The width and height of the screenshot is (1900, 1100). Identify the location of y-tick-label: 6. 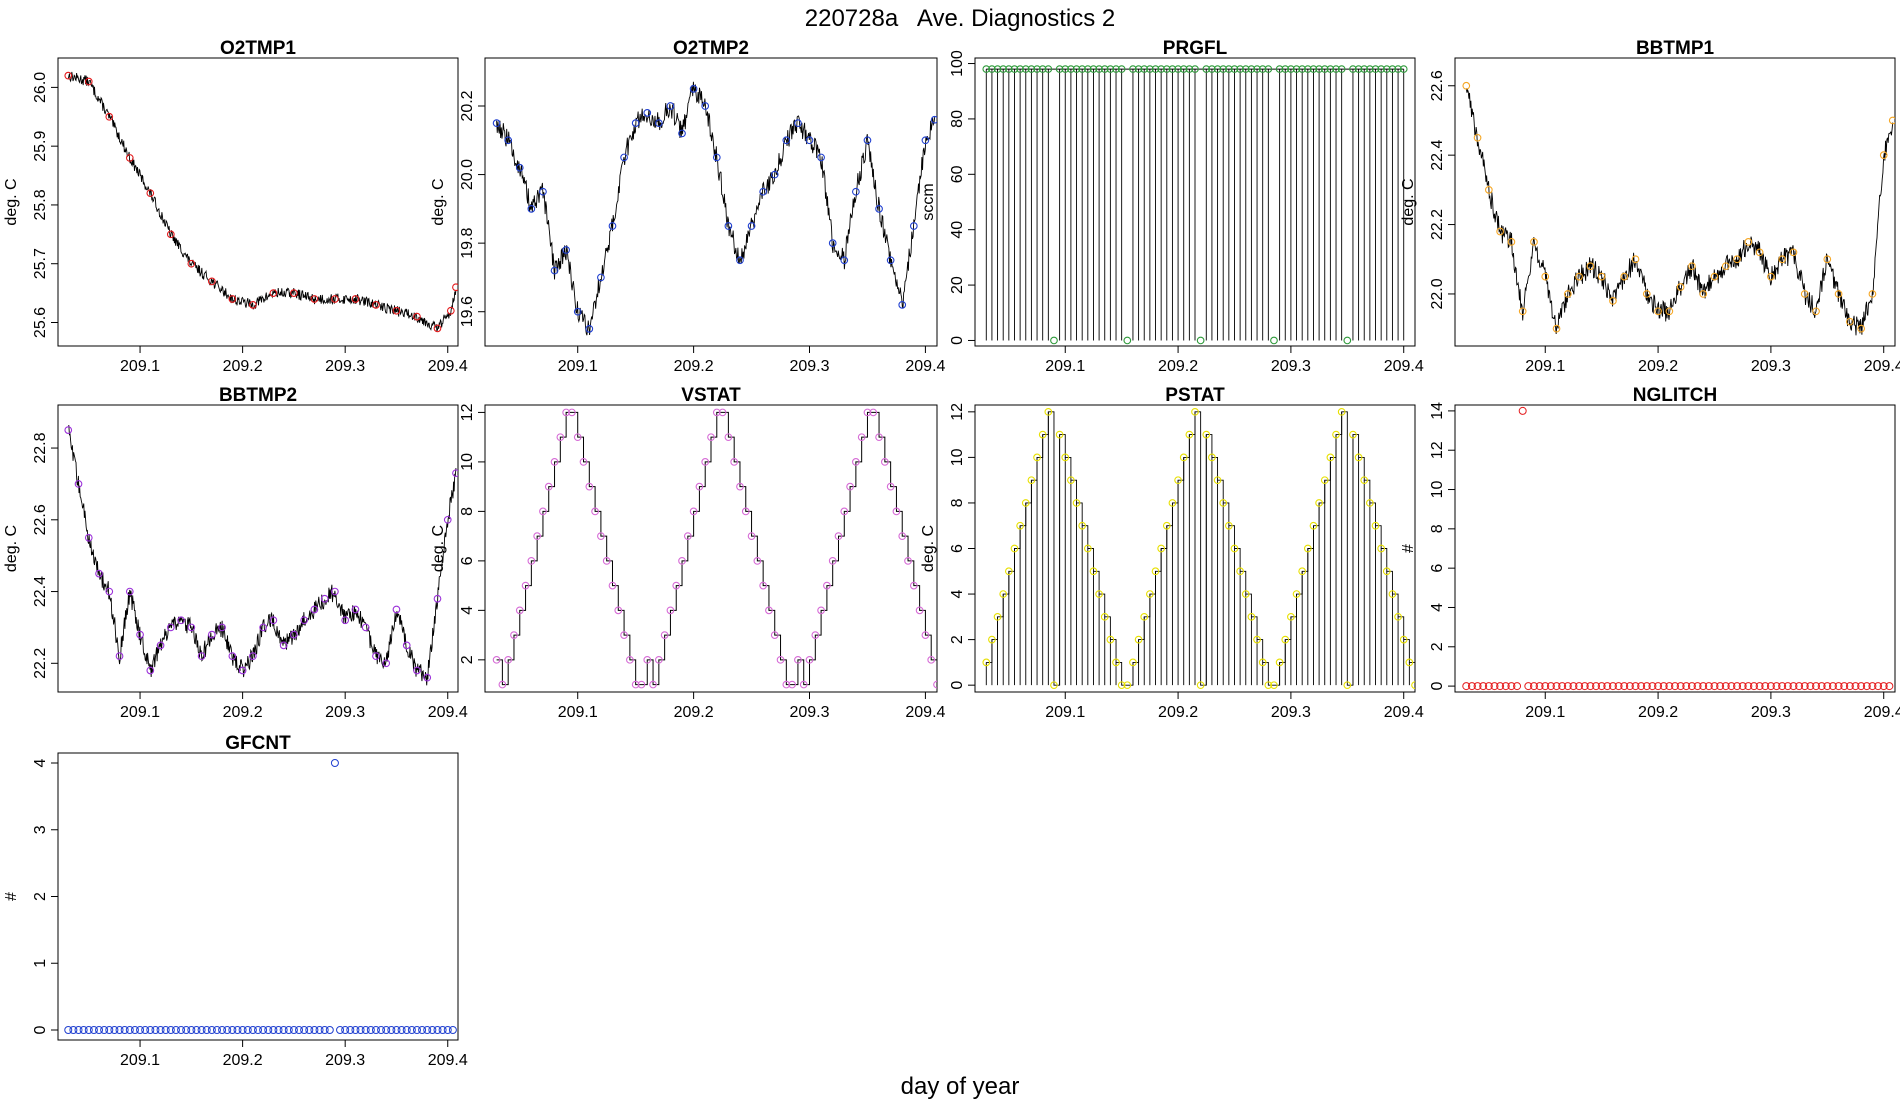
(467, 560).